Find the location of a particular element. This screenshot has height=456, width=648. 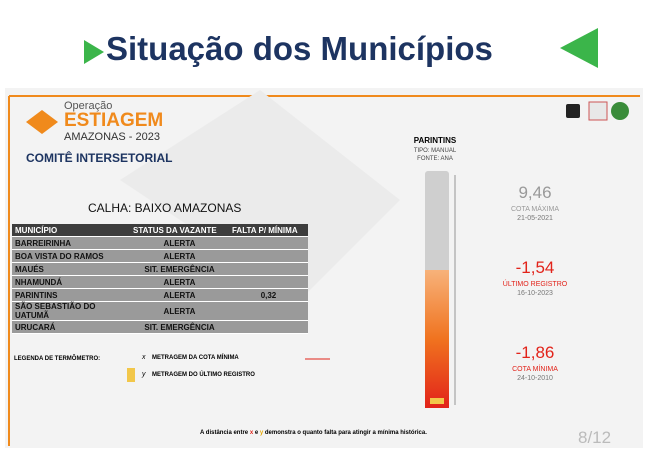

row: URUCARÁ SIT. EMERGÊNCIA is located at coordinates (160, 327).